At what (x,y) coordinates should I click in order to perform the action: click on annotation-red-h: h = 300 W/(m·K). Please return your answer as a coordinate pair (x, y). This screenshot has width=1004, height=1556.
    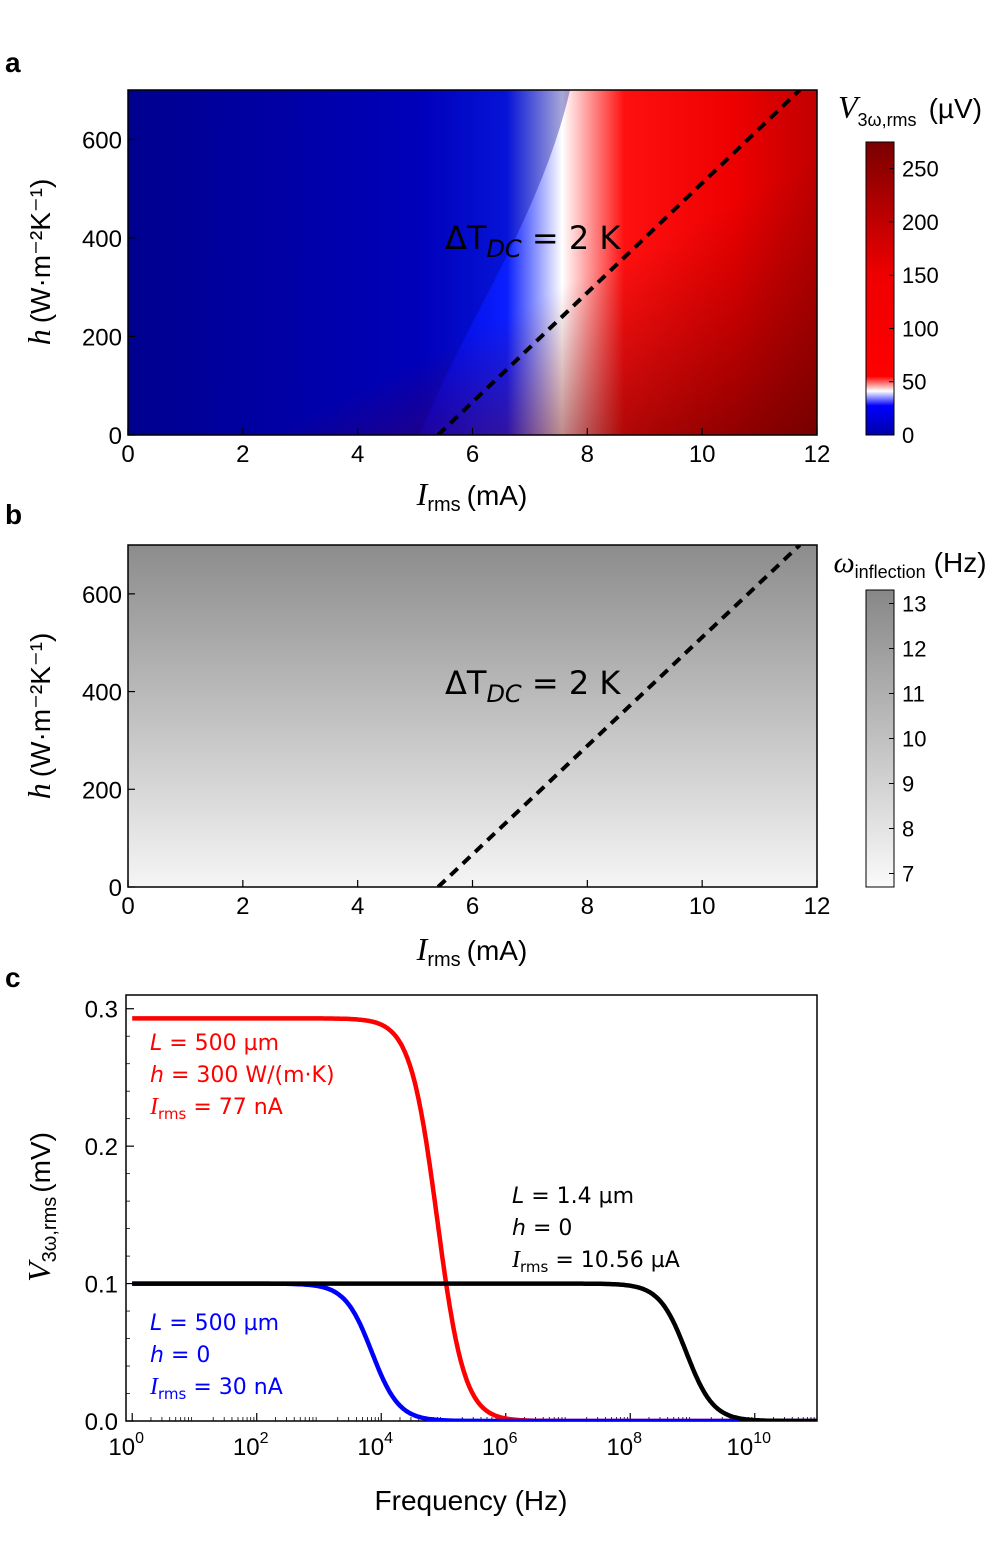
    Looking at the image, I should click on (242, 1075).